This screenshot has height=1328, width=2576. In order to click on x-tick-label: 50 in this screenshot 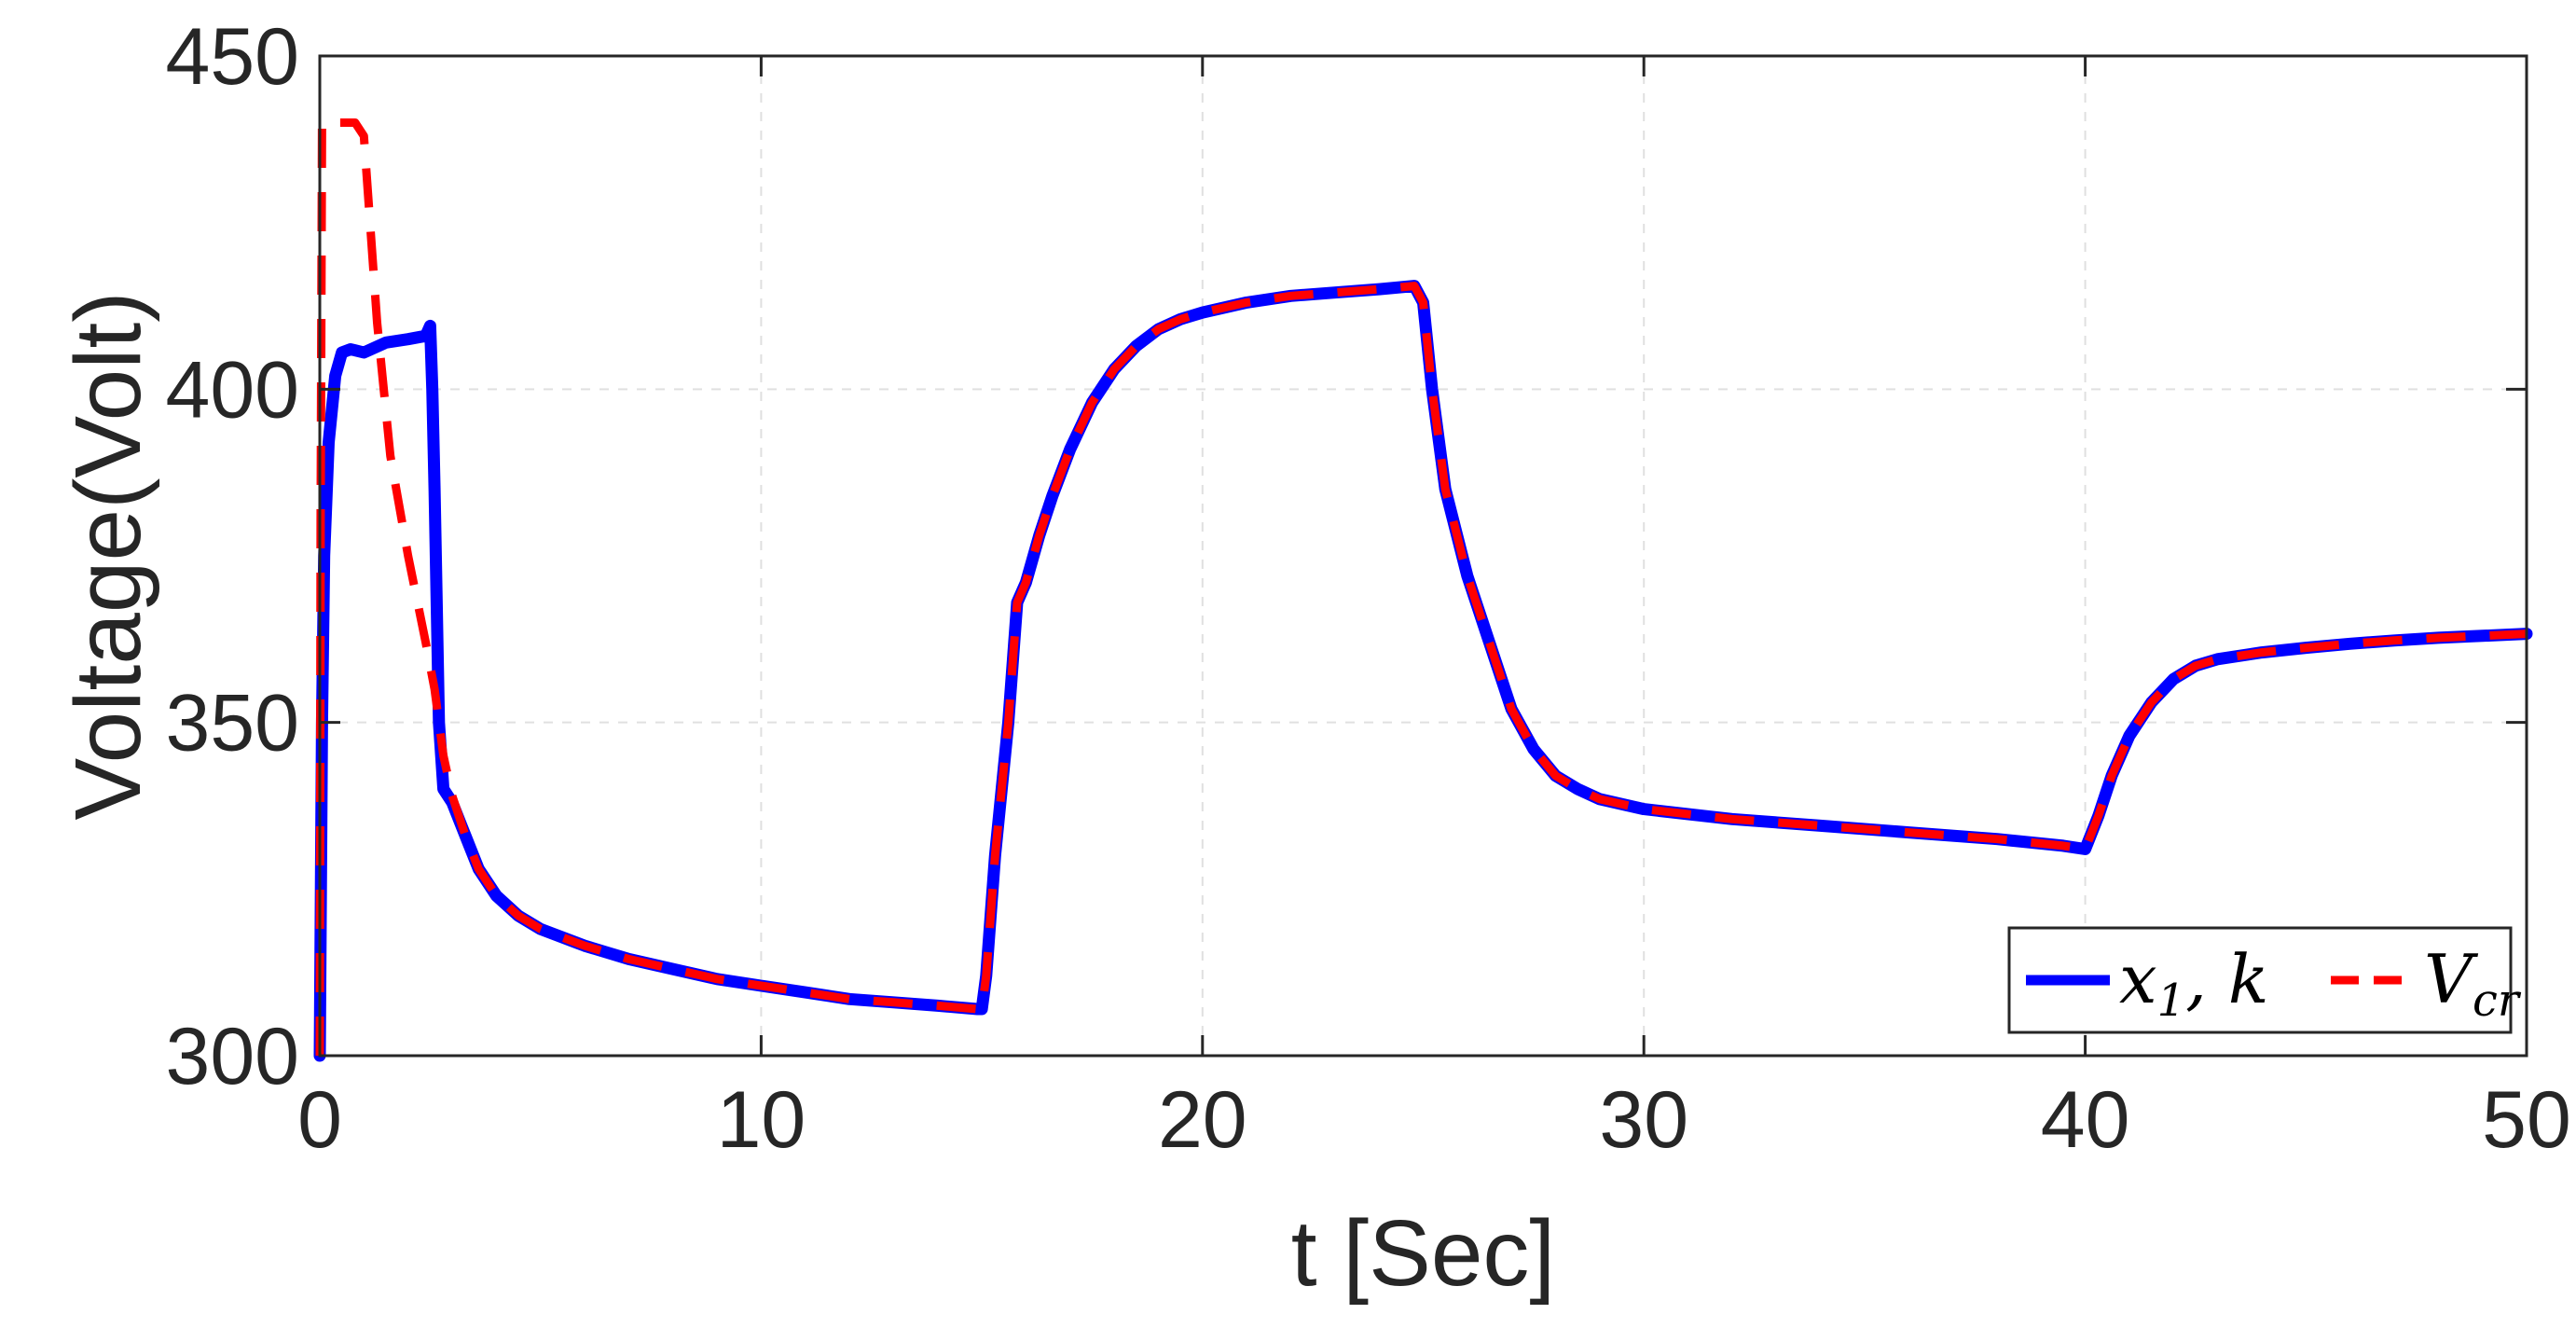, I will do `click(2526, 1120)`.